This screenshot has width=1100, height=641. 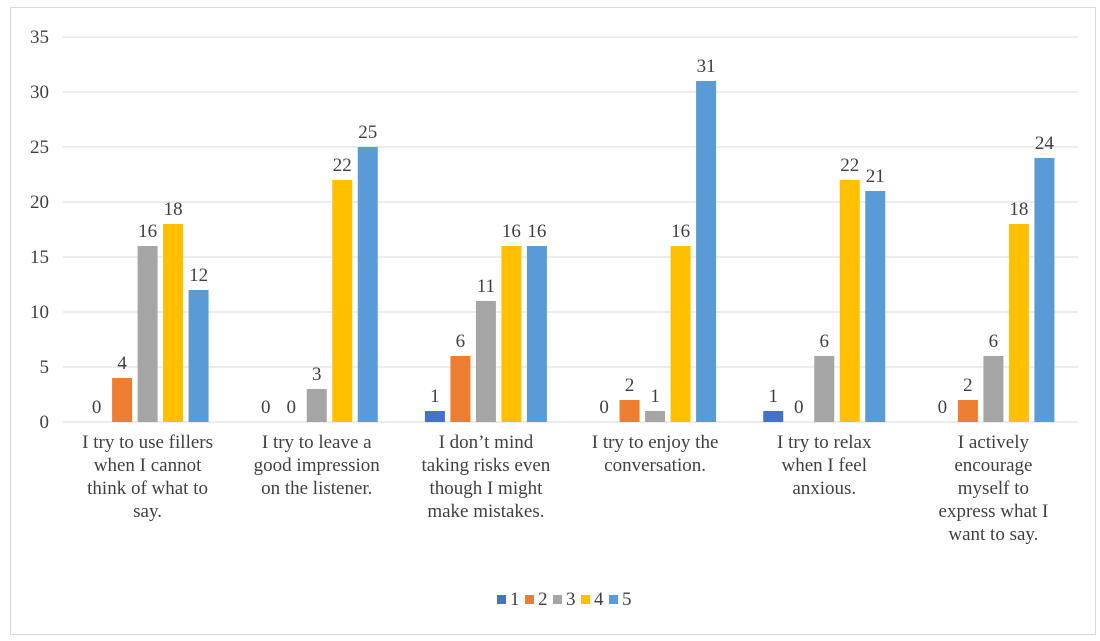 I want to click on category-label: encourage, so click(x=993, y=465).